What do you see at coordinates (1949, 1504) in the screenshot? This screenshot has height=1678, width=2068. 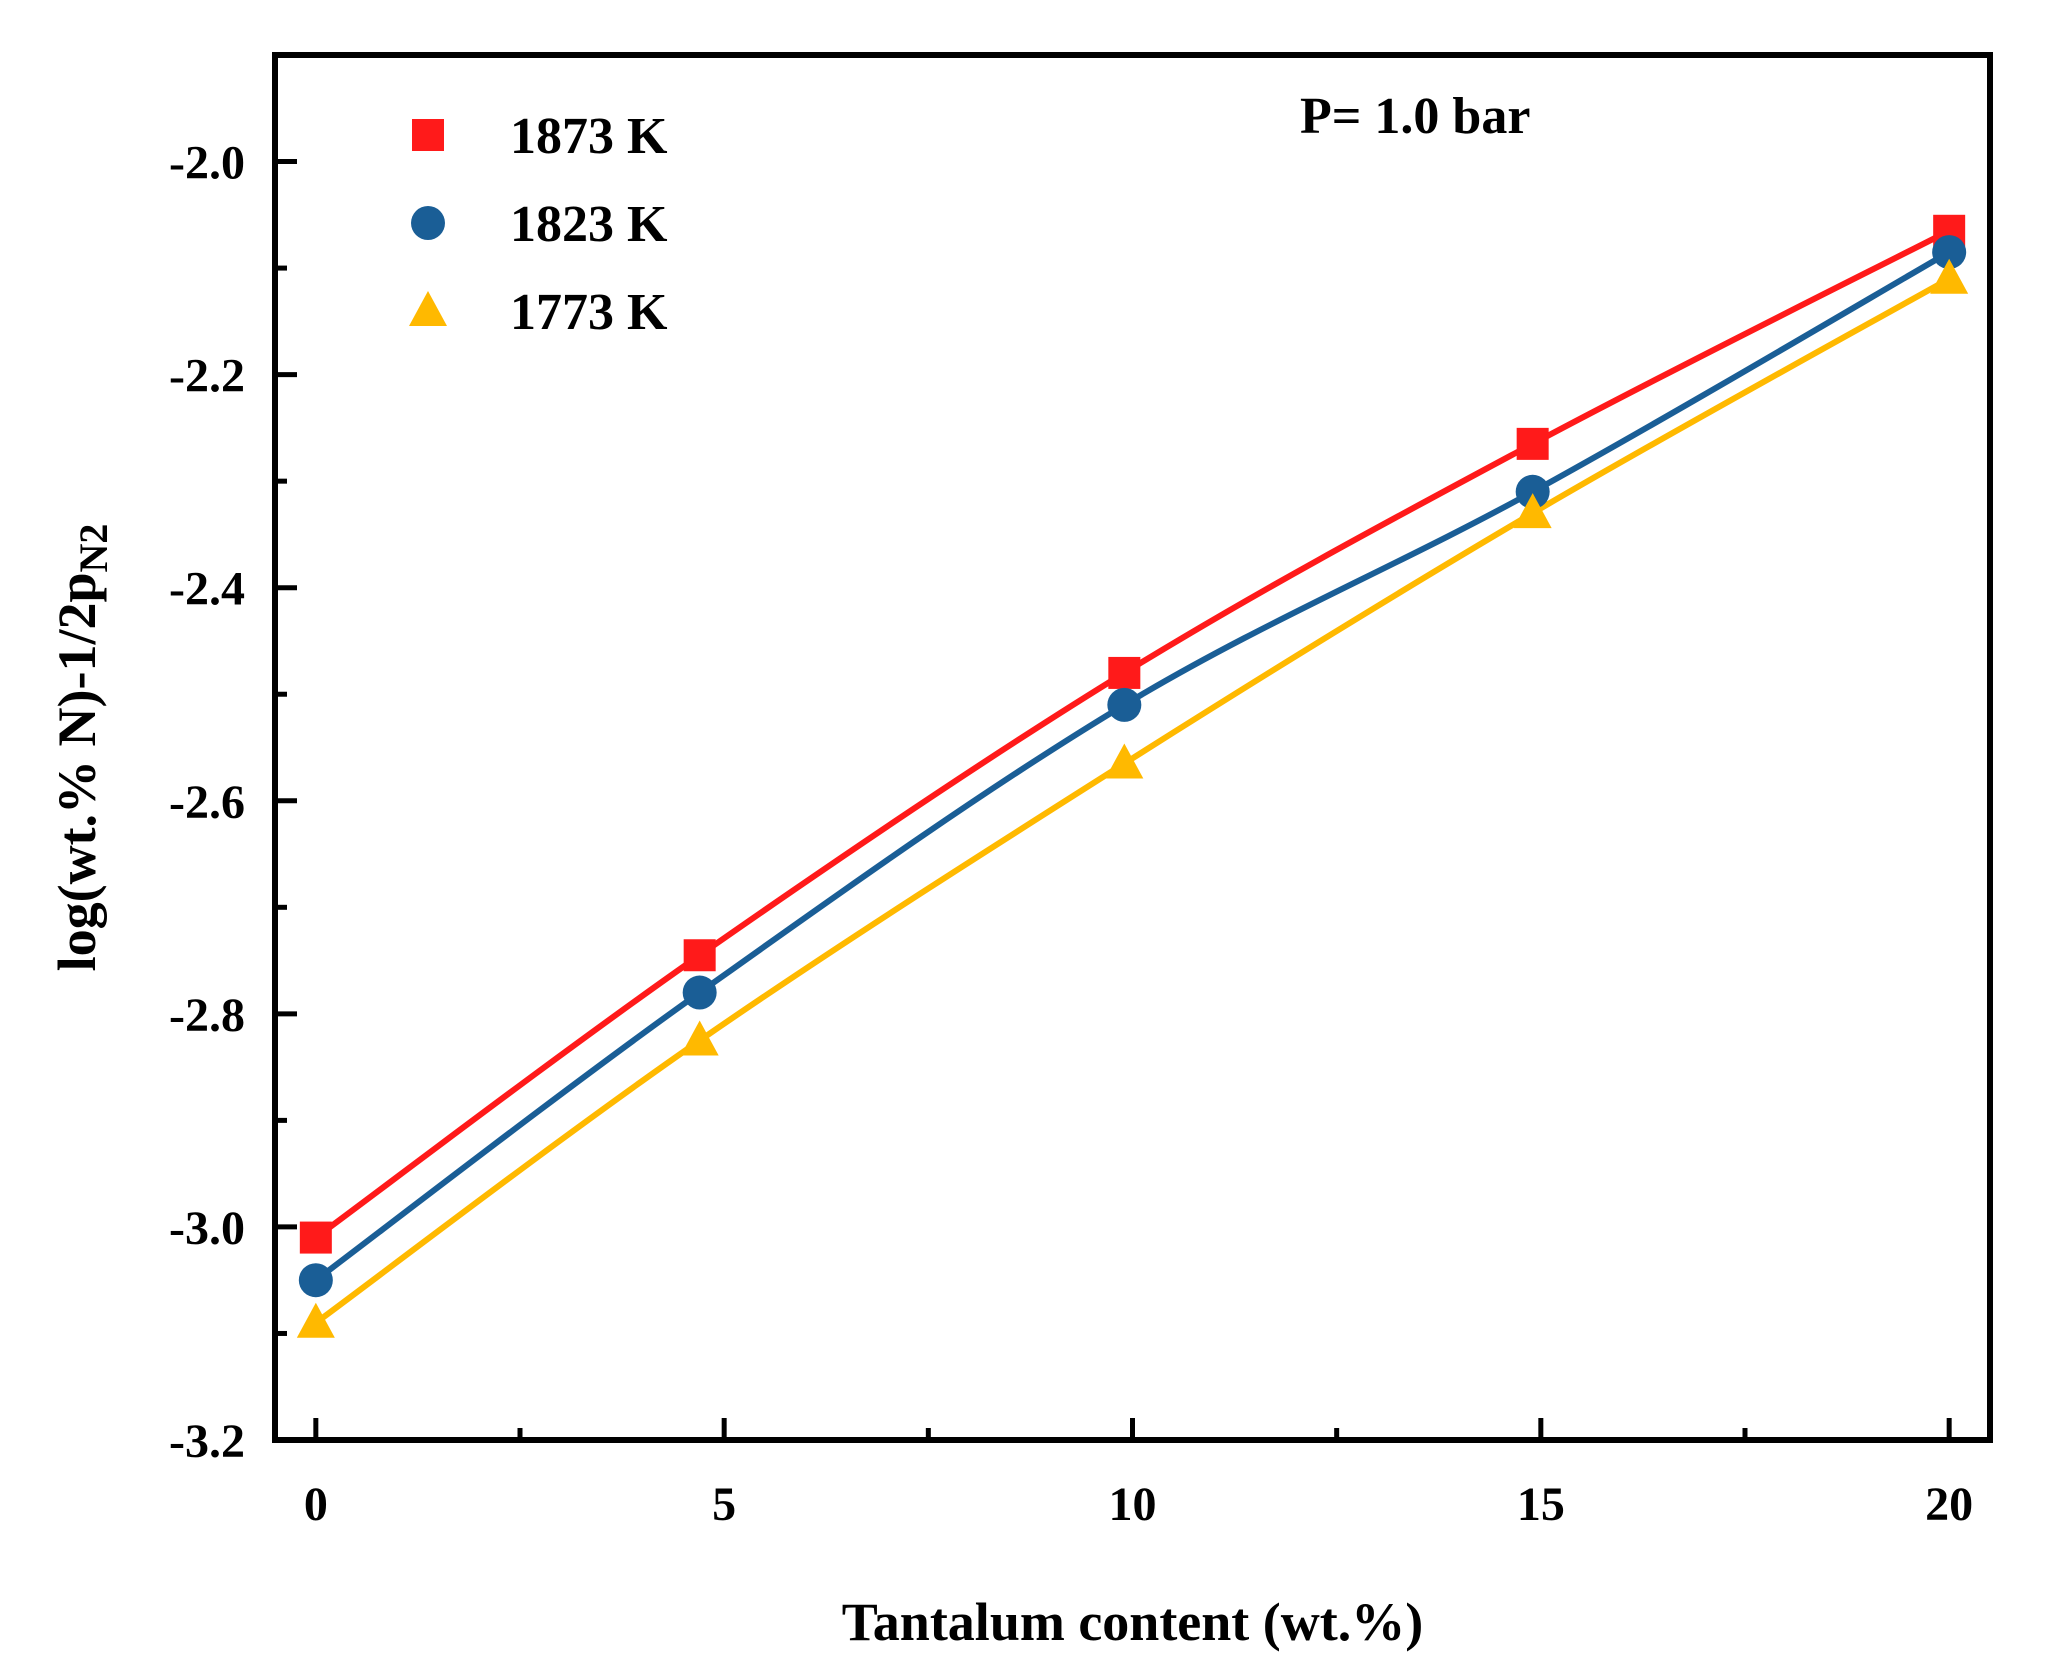 I see `x-tick-label: 20` at bounding box center [1949, 1504].